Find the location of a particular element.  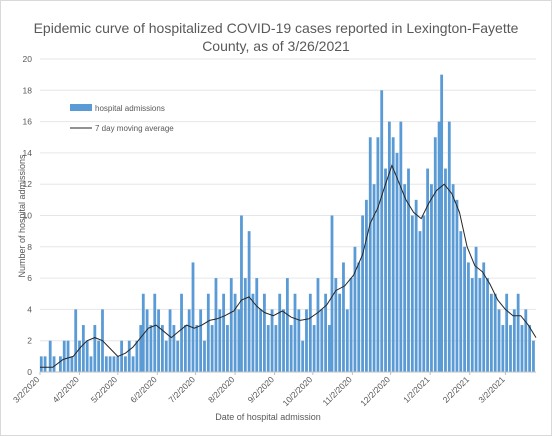

x-tick-label: 9/2/2020 is located at coordinates (261, 389).